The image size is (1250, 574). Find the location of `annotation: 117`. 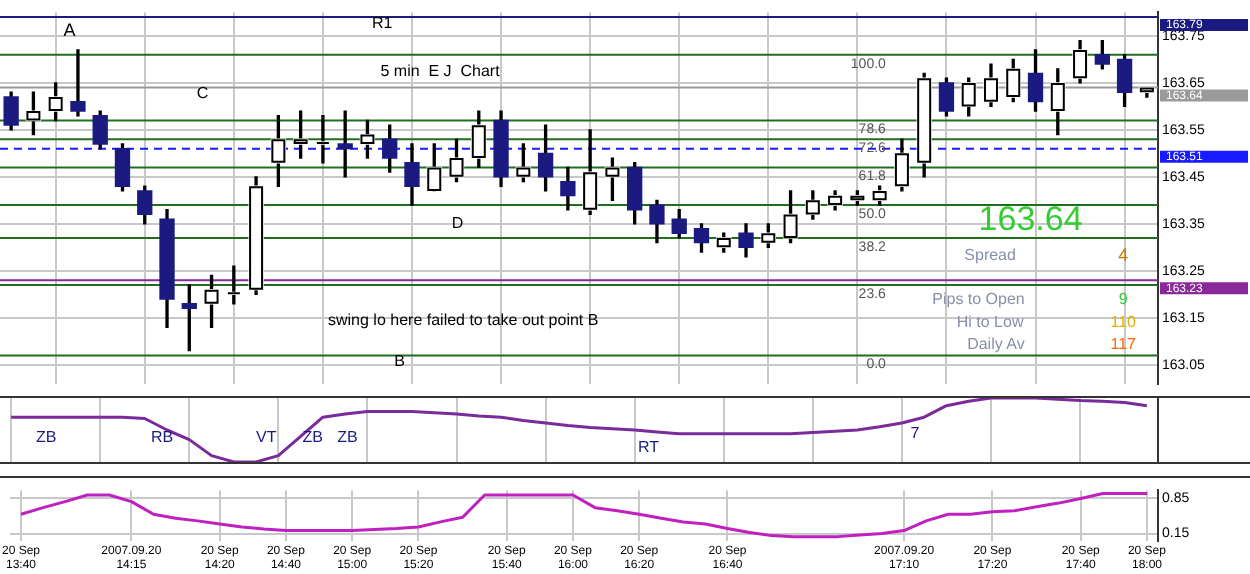

annotation: 117 is located at coordinates (1124, 344).